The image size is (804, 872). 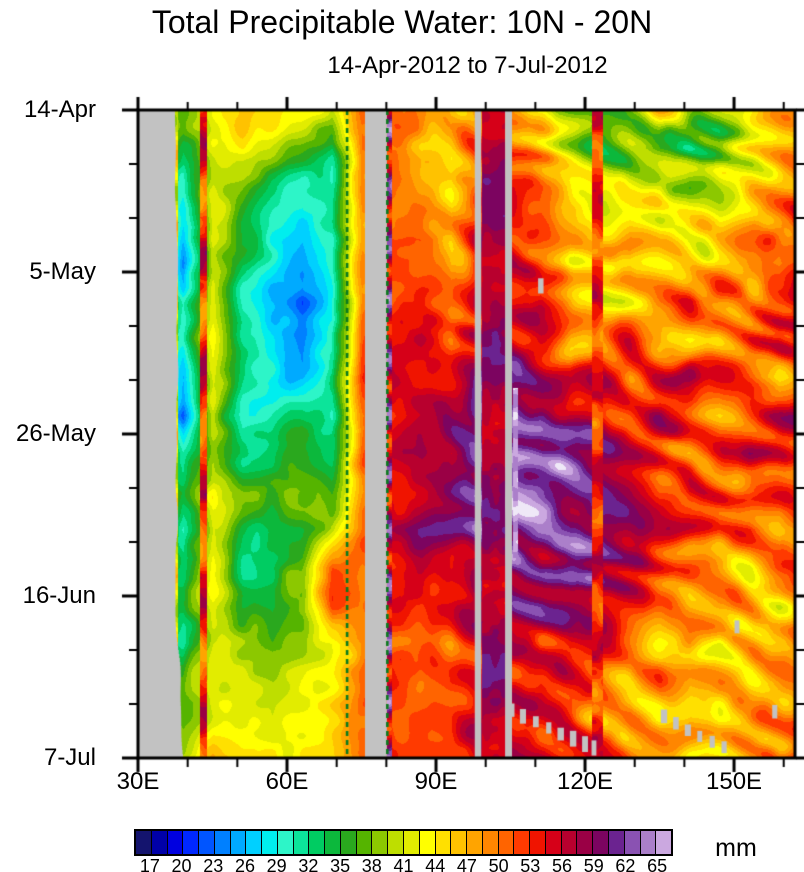 I want to click on colorbar-tick-label: 29, so click(x=276, y=864).